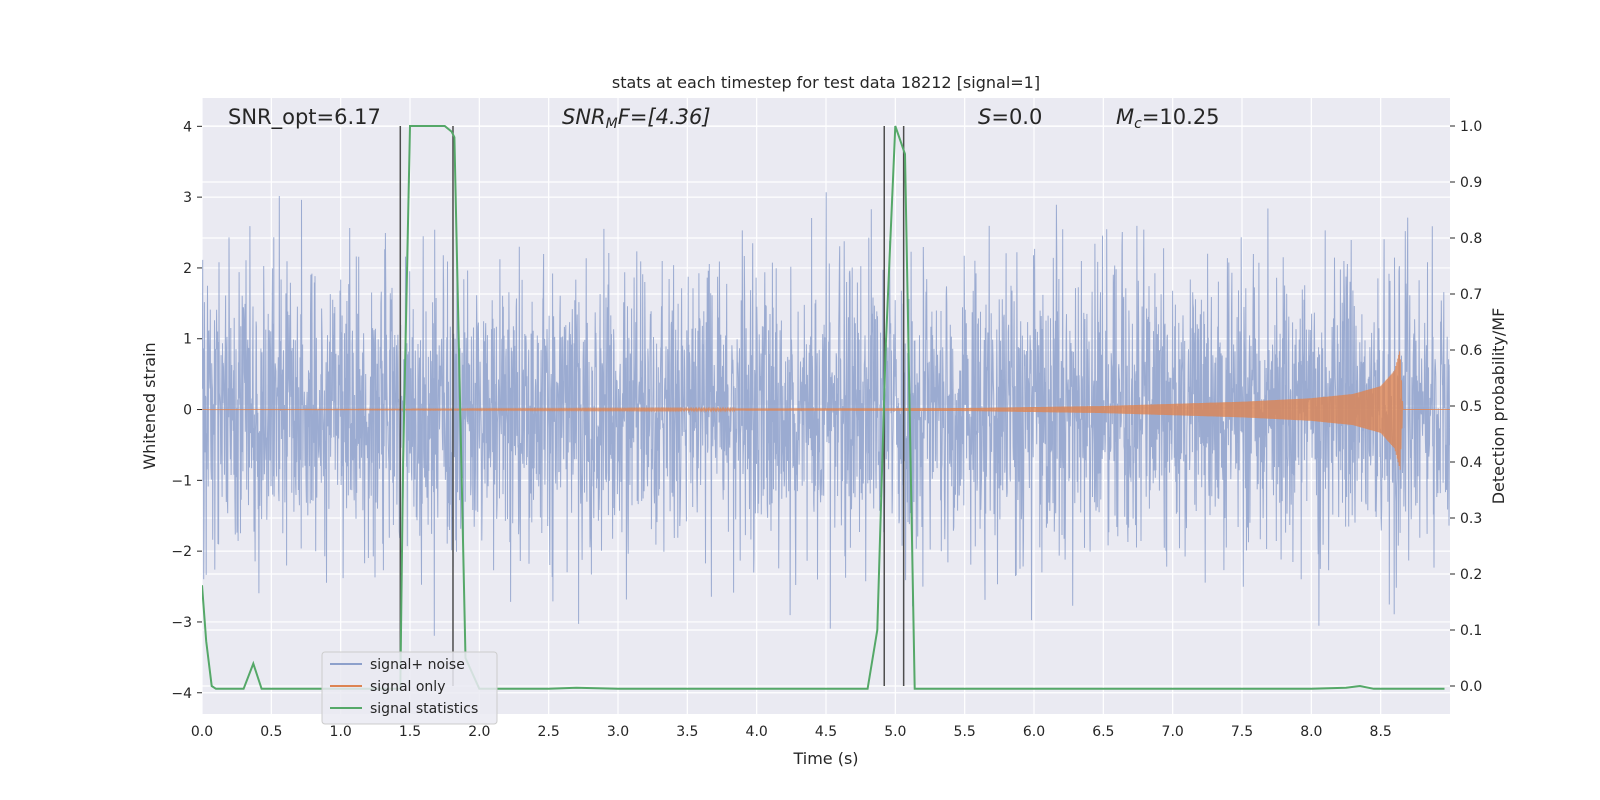  I want to click on annotation-snr-mf-name: SNR, so click(584, 117).